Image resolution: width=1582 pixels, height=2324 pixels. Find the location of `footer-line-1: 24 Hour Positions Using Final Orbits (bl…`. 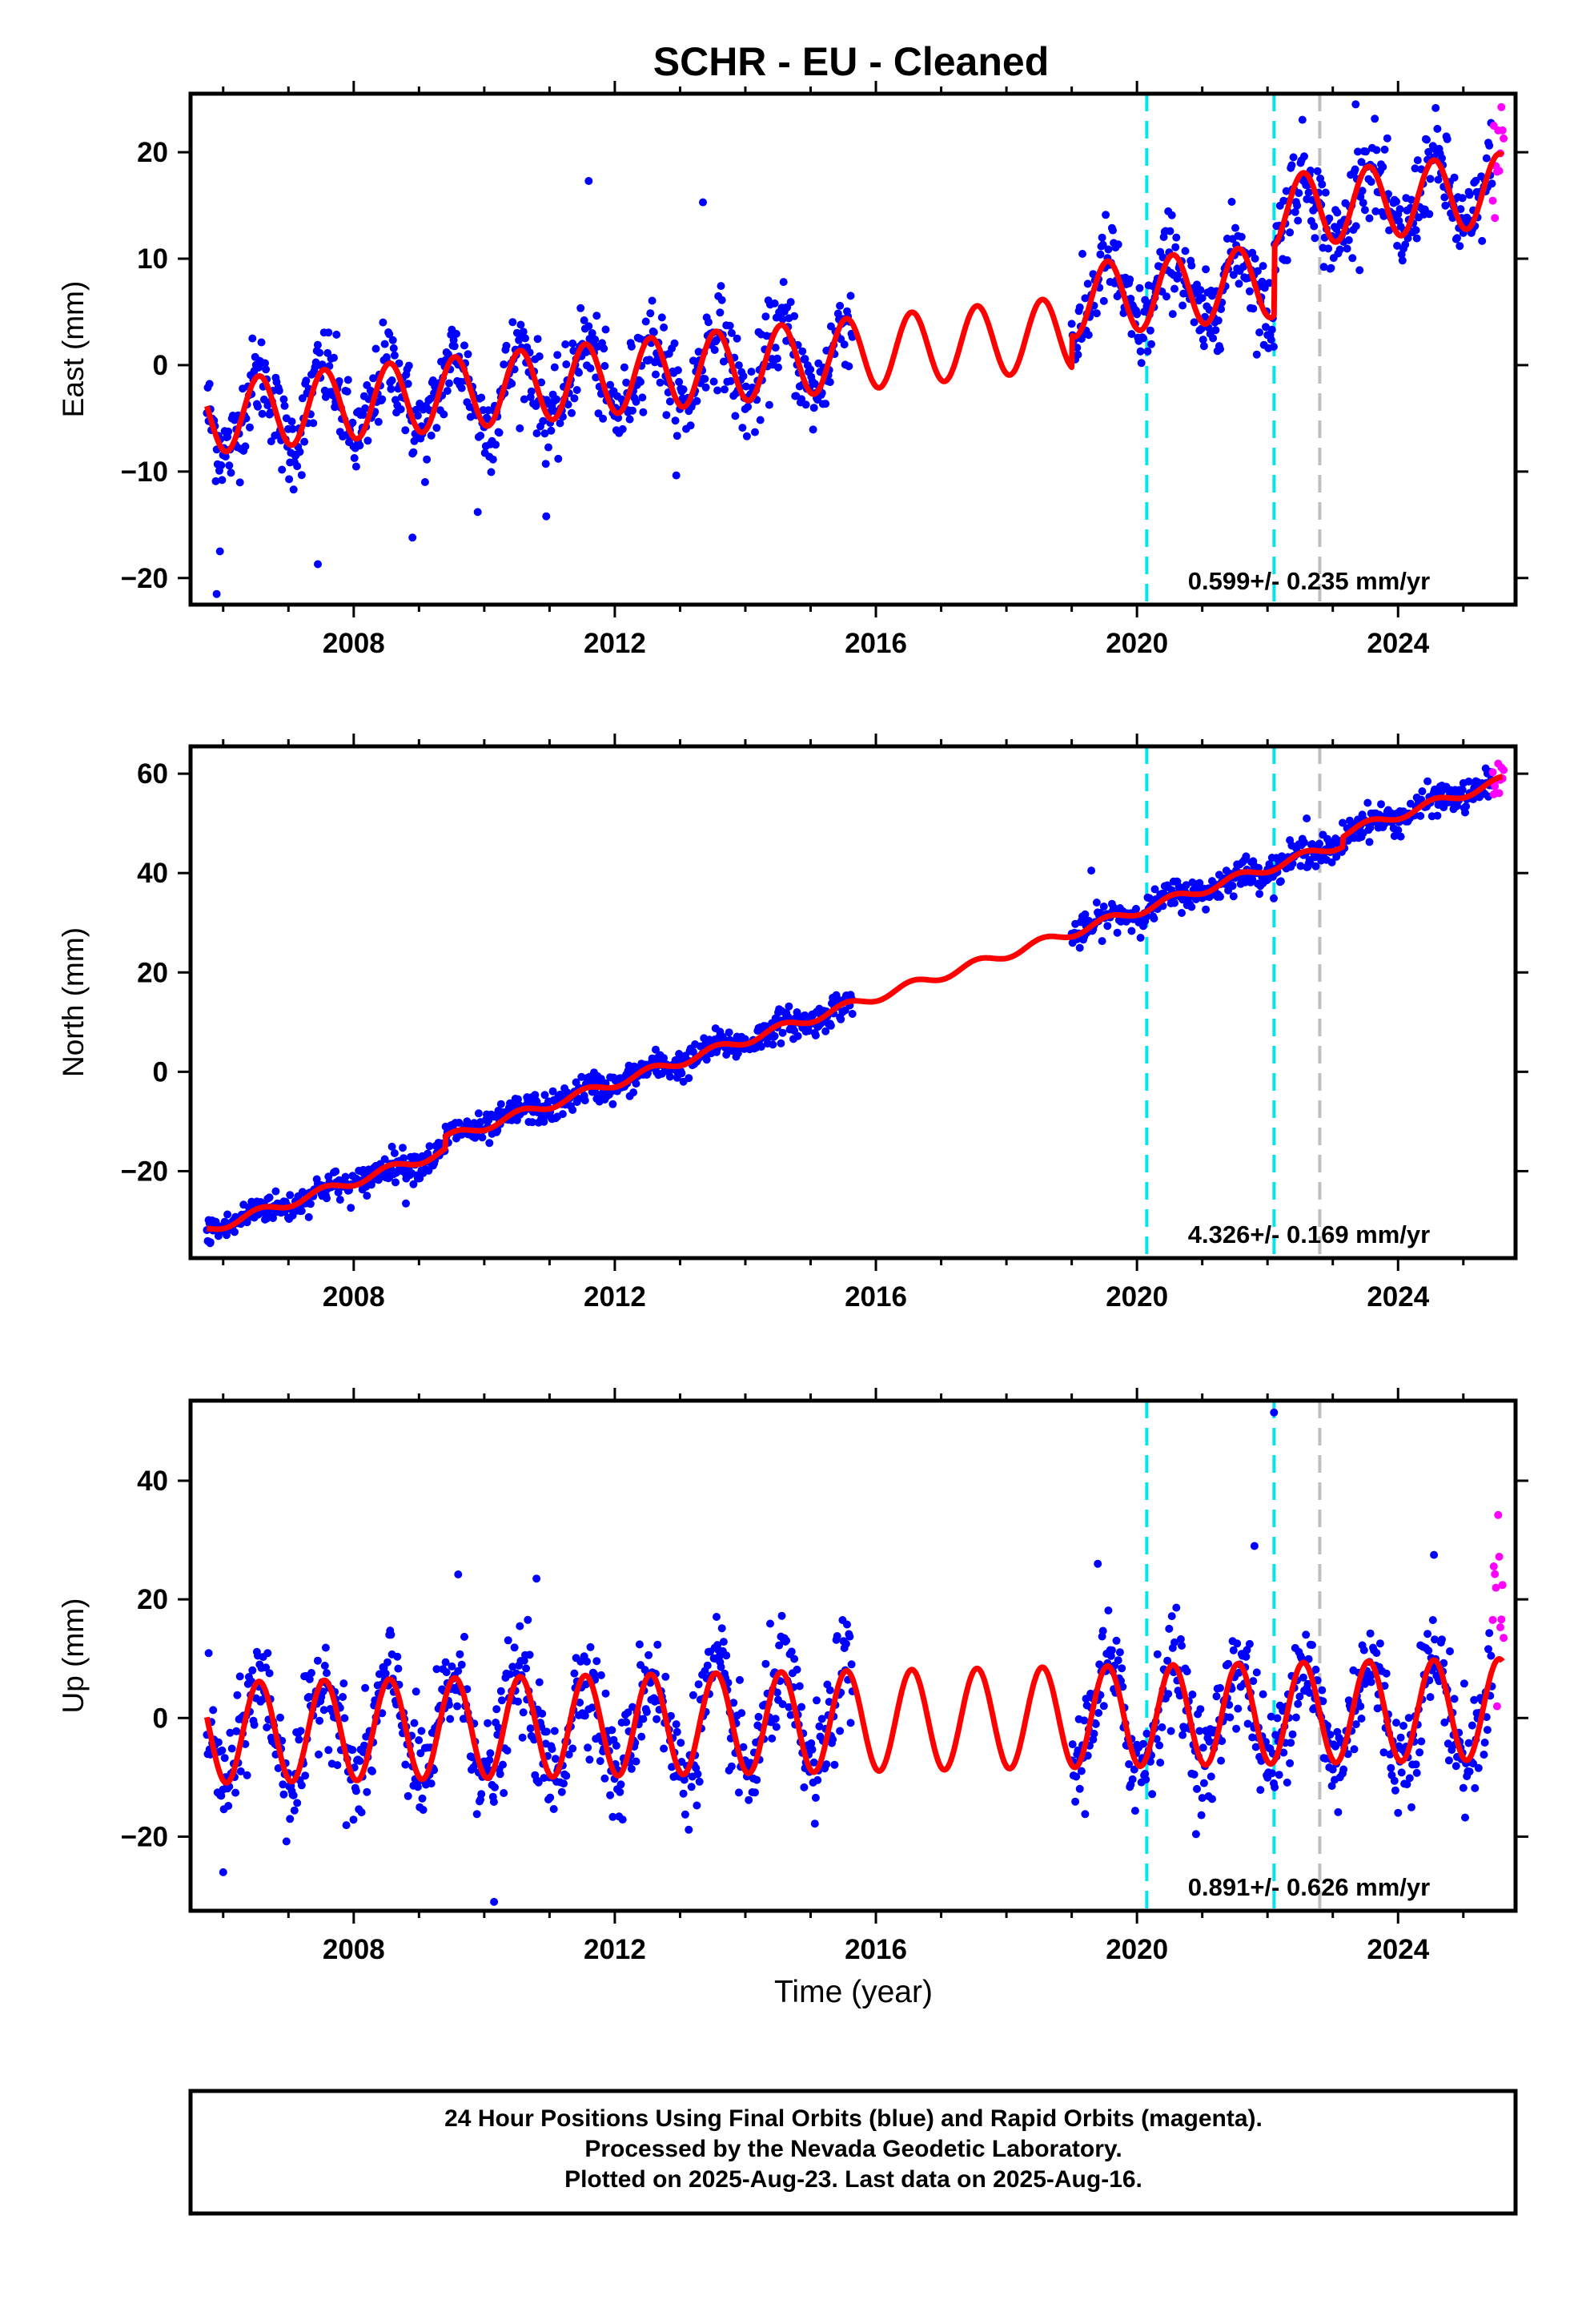

footer-line-1: 24 Hour Positions Using Final Orbits (bl… is located at coordinates (853, 2118).